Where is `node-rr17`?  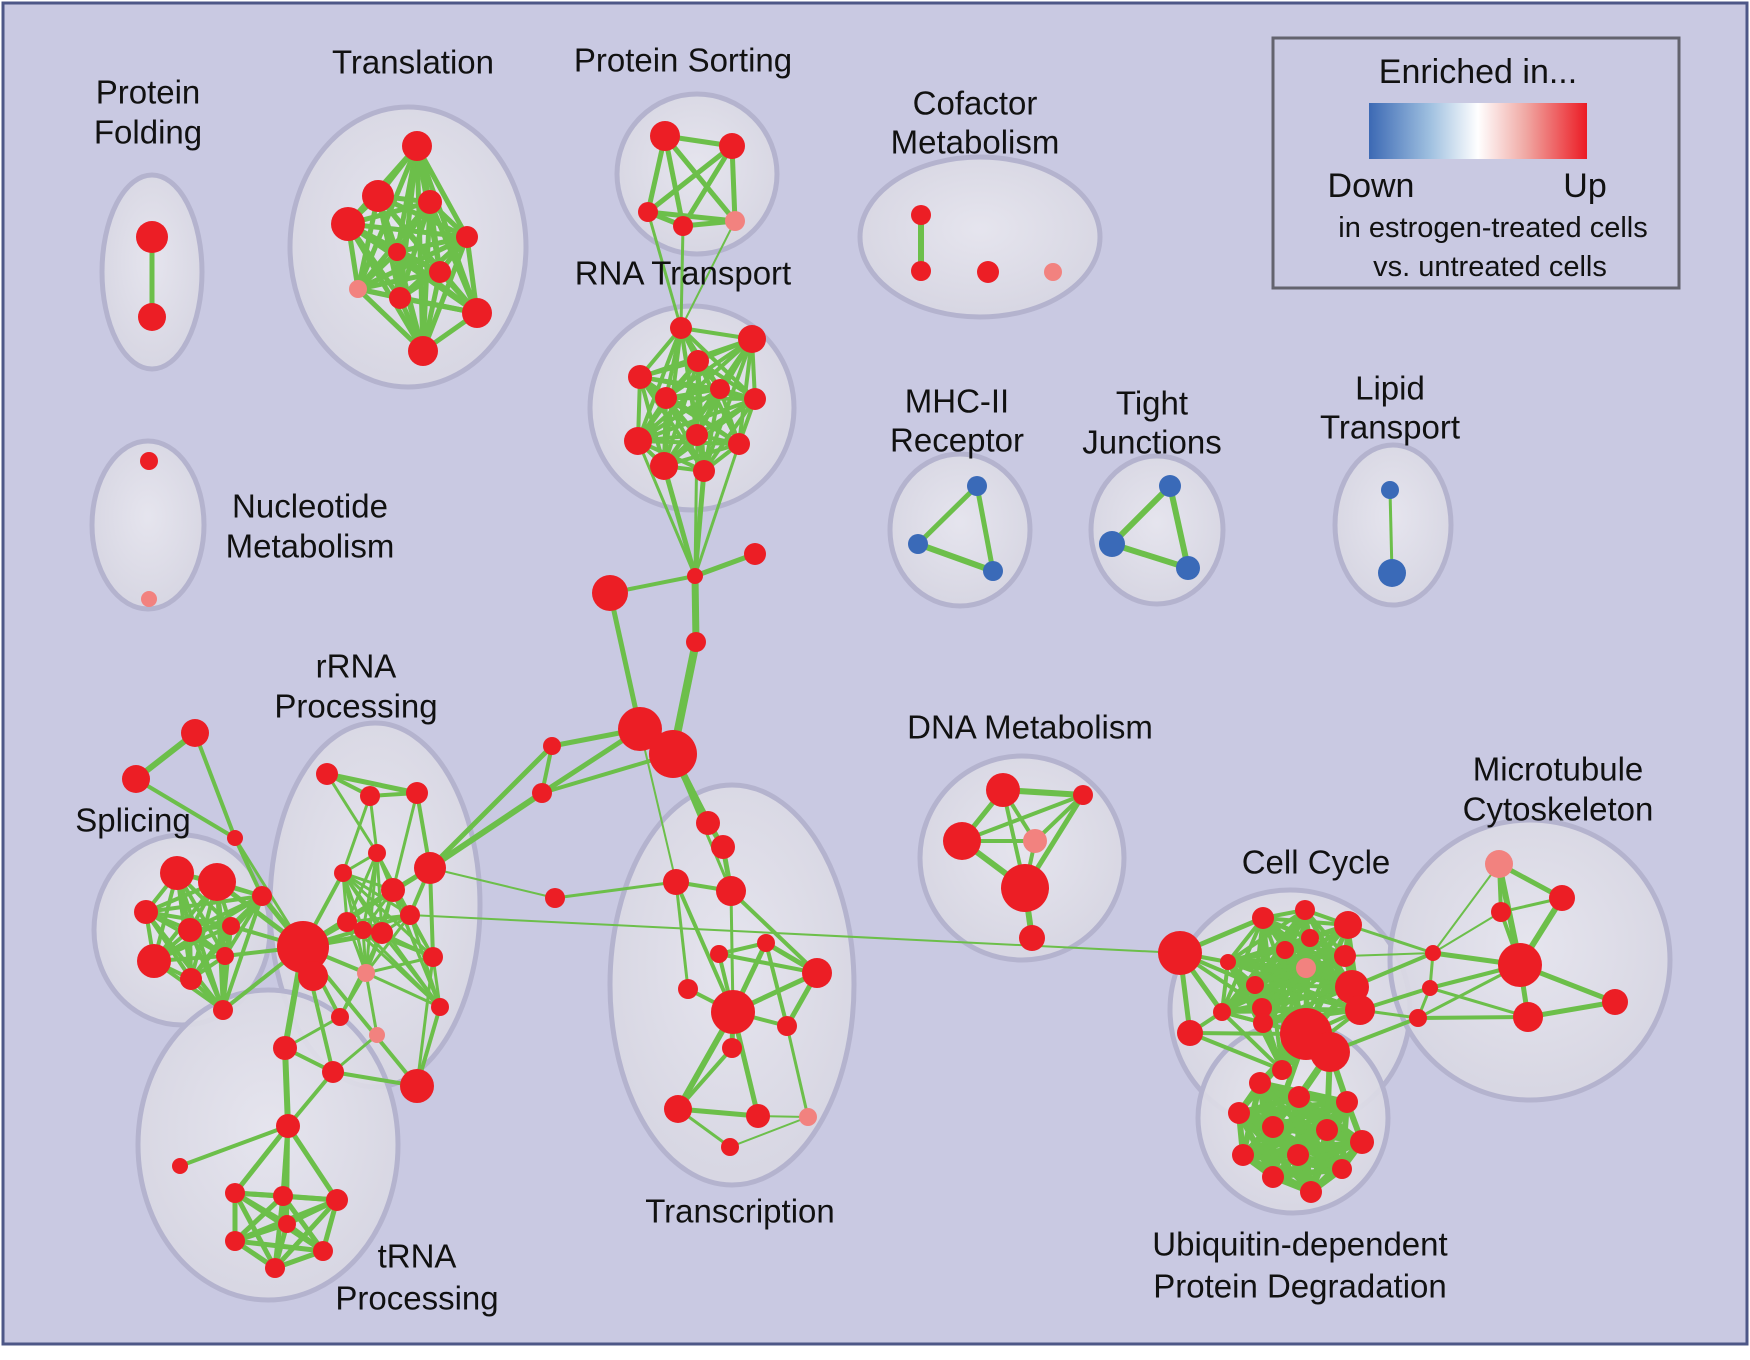 node-rr17 is located at coordinates (433, 957).